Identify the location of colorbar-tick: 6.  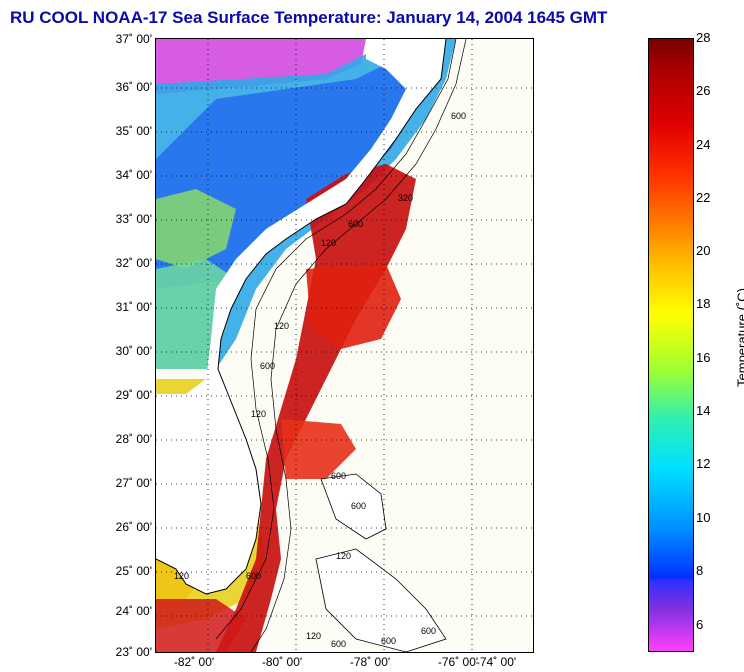
(700, 624).